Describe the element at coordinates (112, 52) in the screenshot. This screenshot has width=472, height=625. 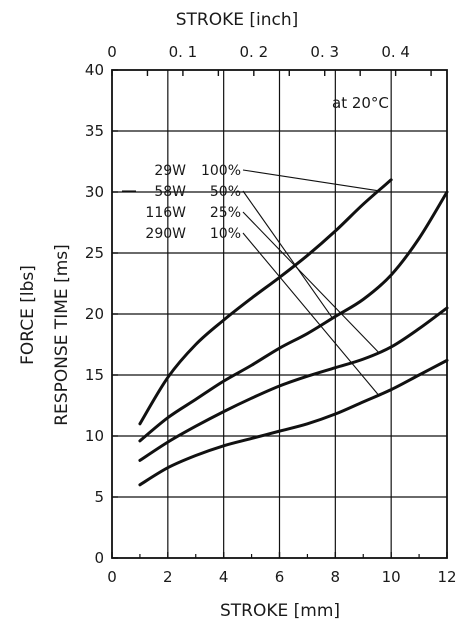
I see `x2-tick-label: 0` at that location.